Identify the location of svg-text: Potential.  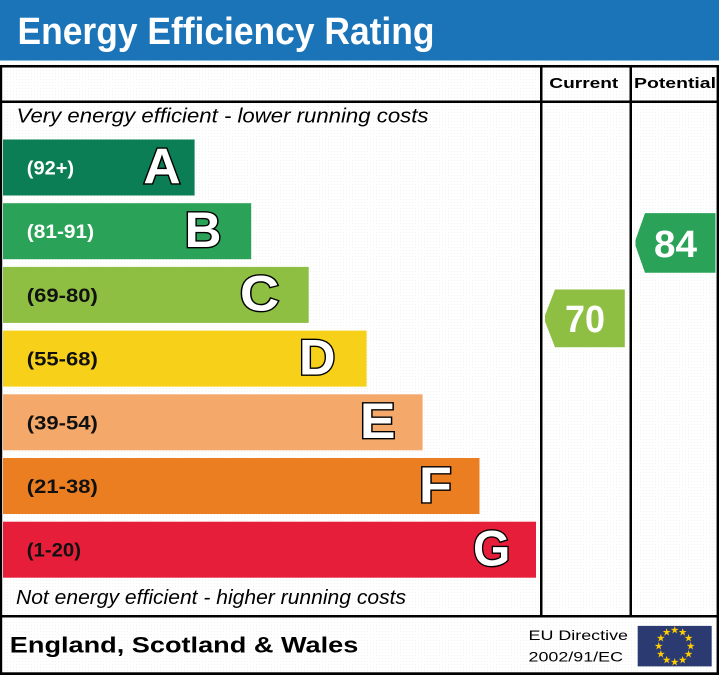
(675, 83).